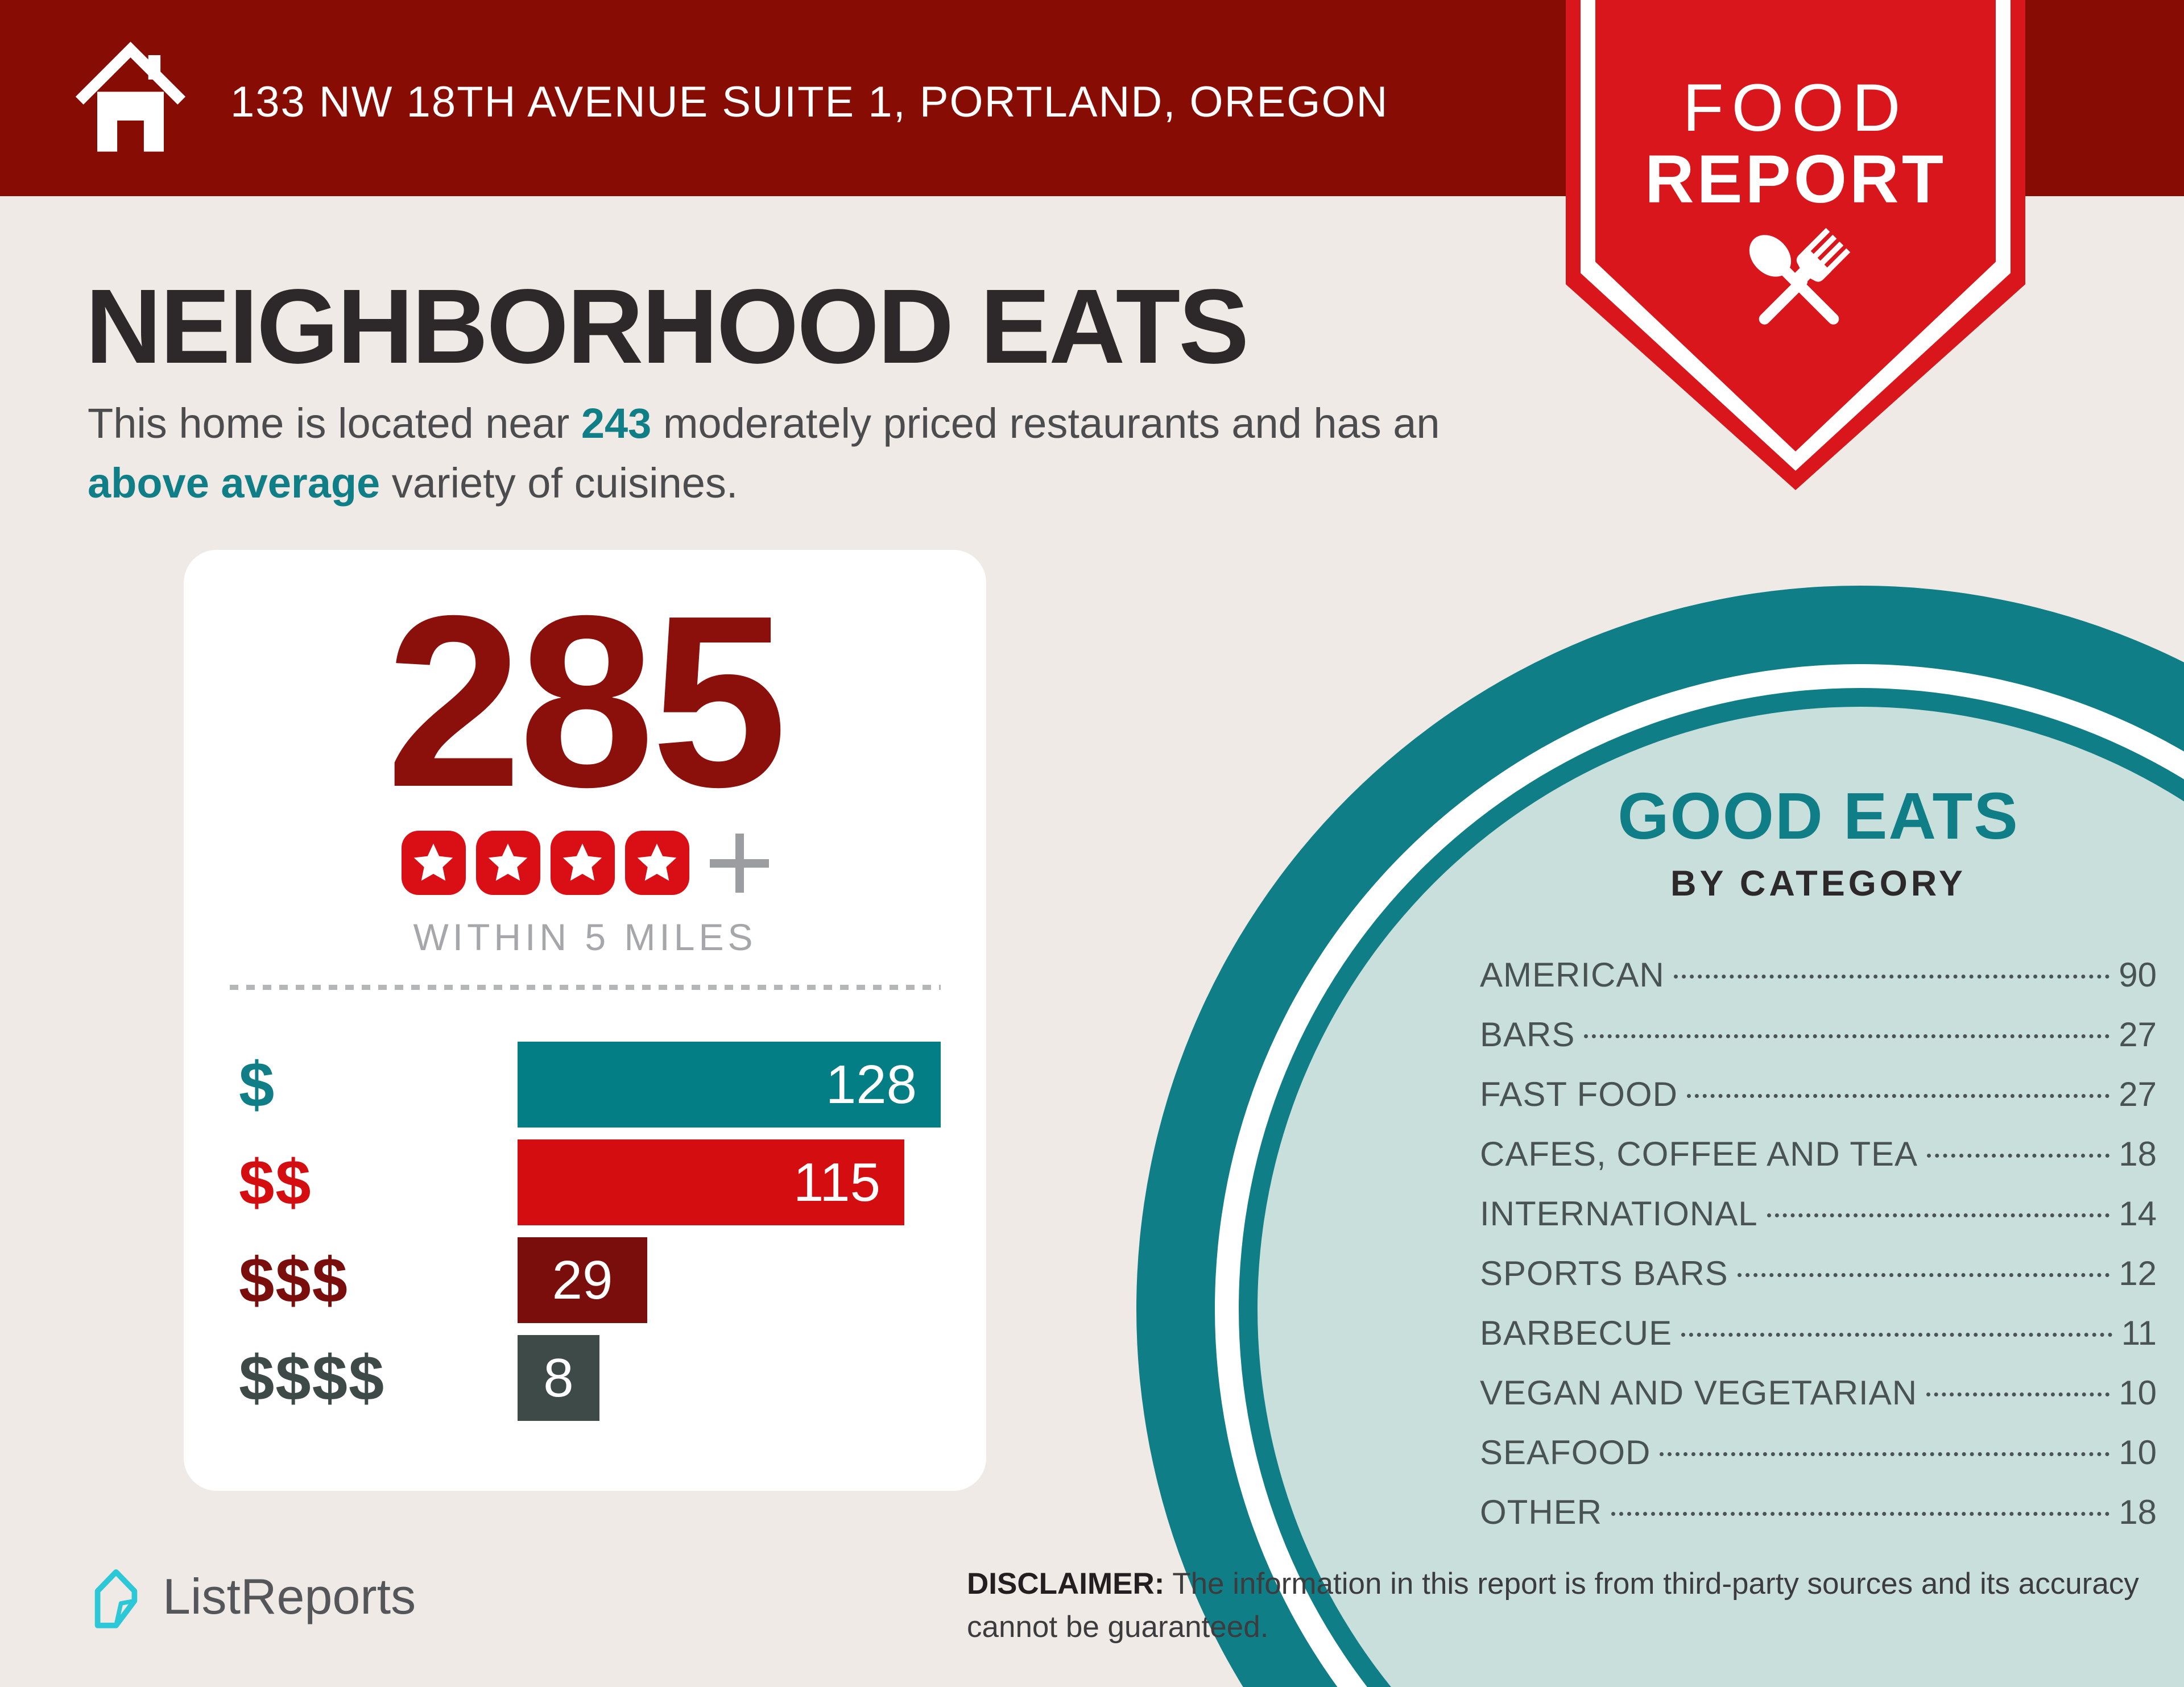  Describe the element at coordinates (1818, 1463) in the screenshot. I see `category-row: SEAFOOD 10` at that location.